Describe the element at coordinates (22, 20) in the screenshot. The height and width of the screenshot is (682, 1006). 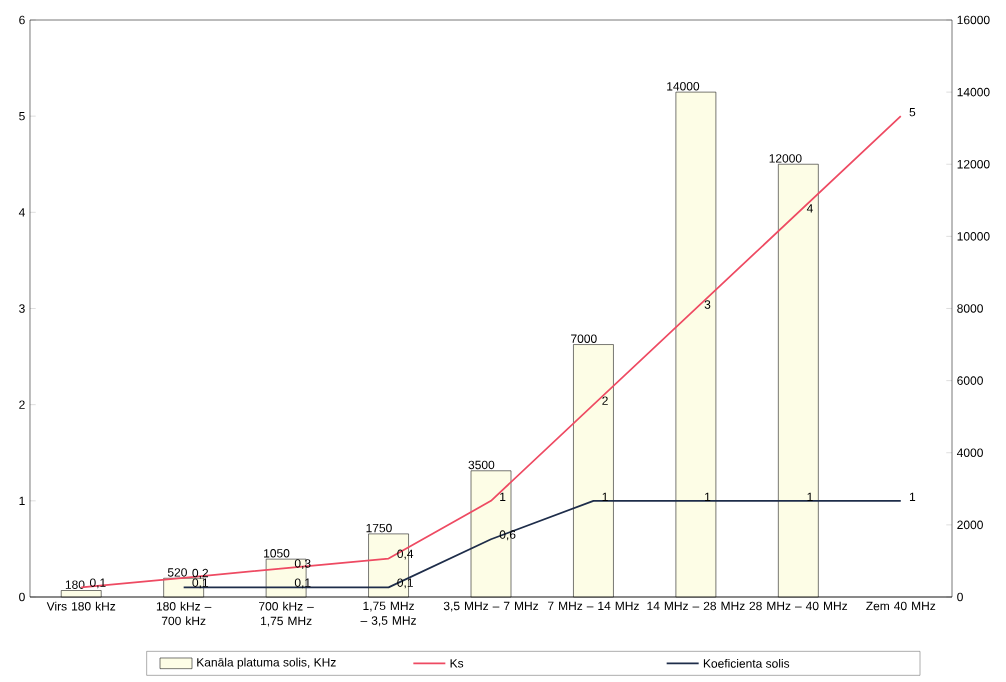
I see `y-tick-label: 6` at that location.